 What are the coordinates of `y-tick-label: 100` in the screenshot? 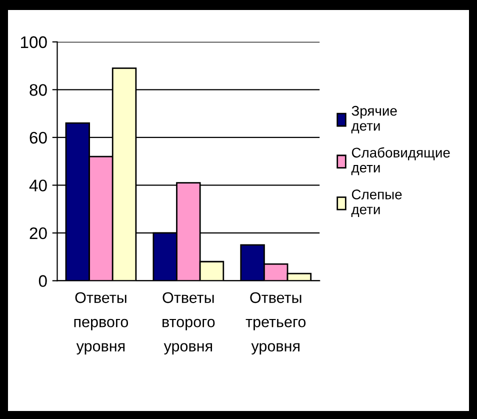 It's located at (33, 42).